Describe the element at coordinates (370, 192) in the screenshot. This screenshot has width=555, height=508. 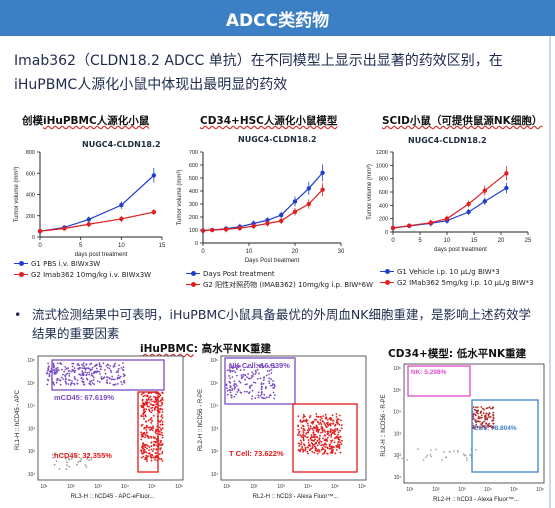
I see `y-axis-title: Tumor volume (mm³)` at that location.